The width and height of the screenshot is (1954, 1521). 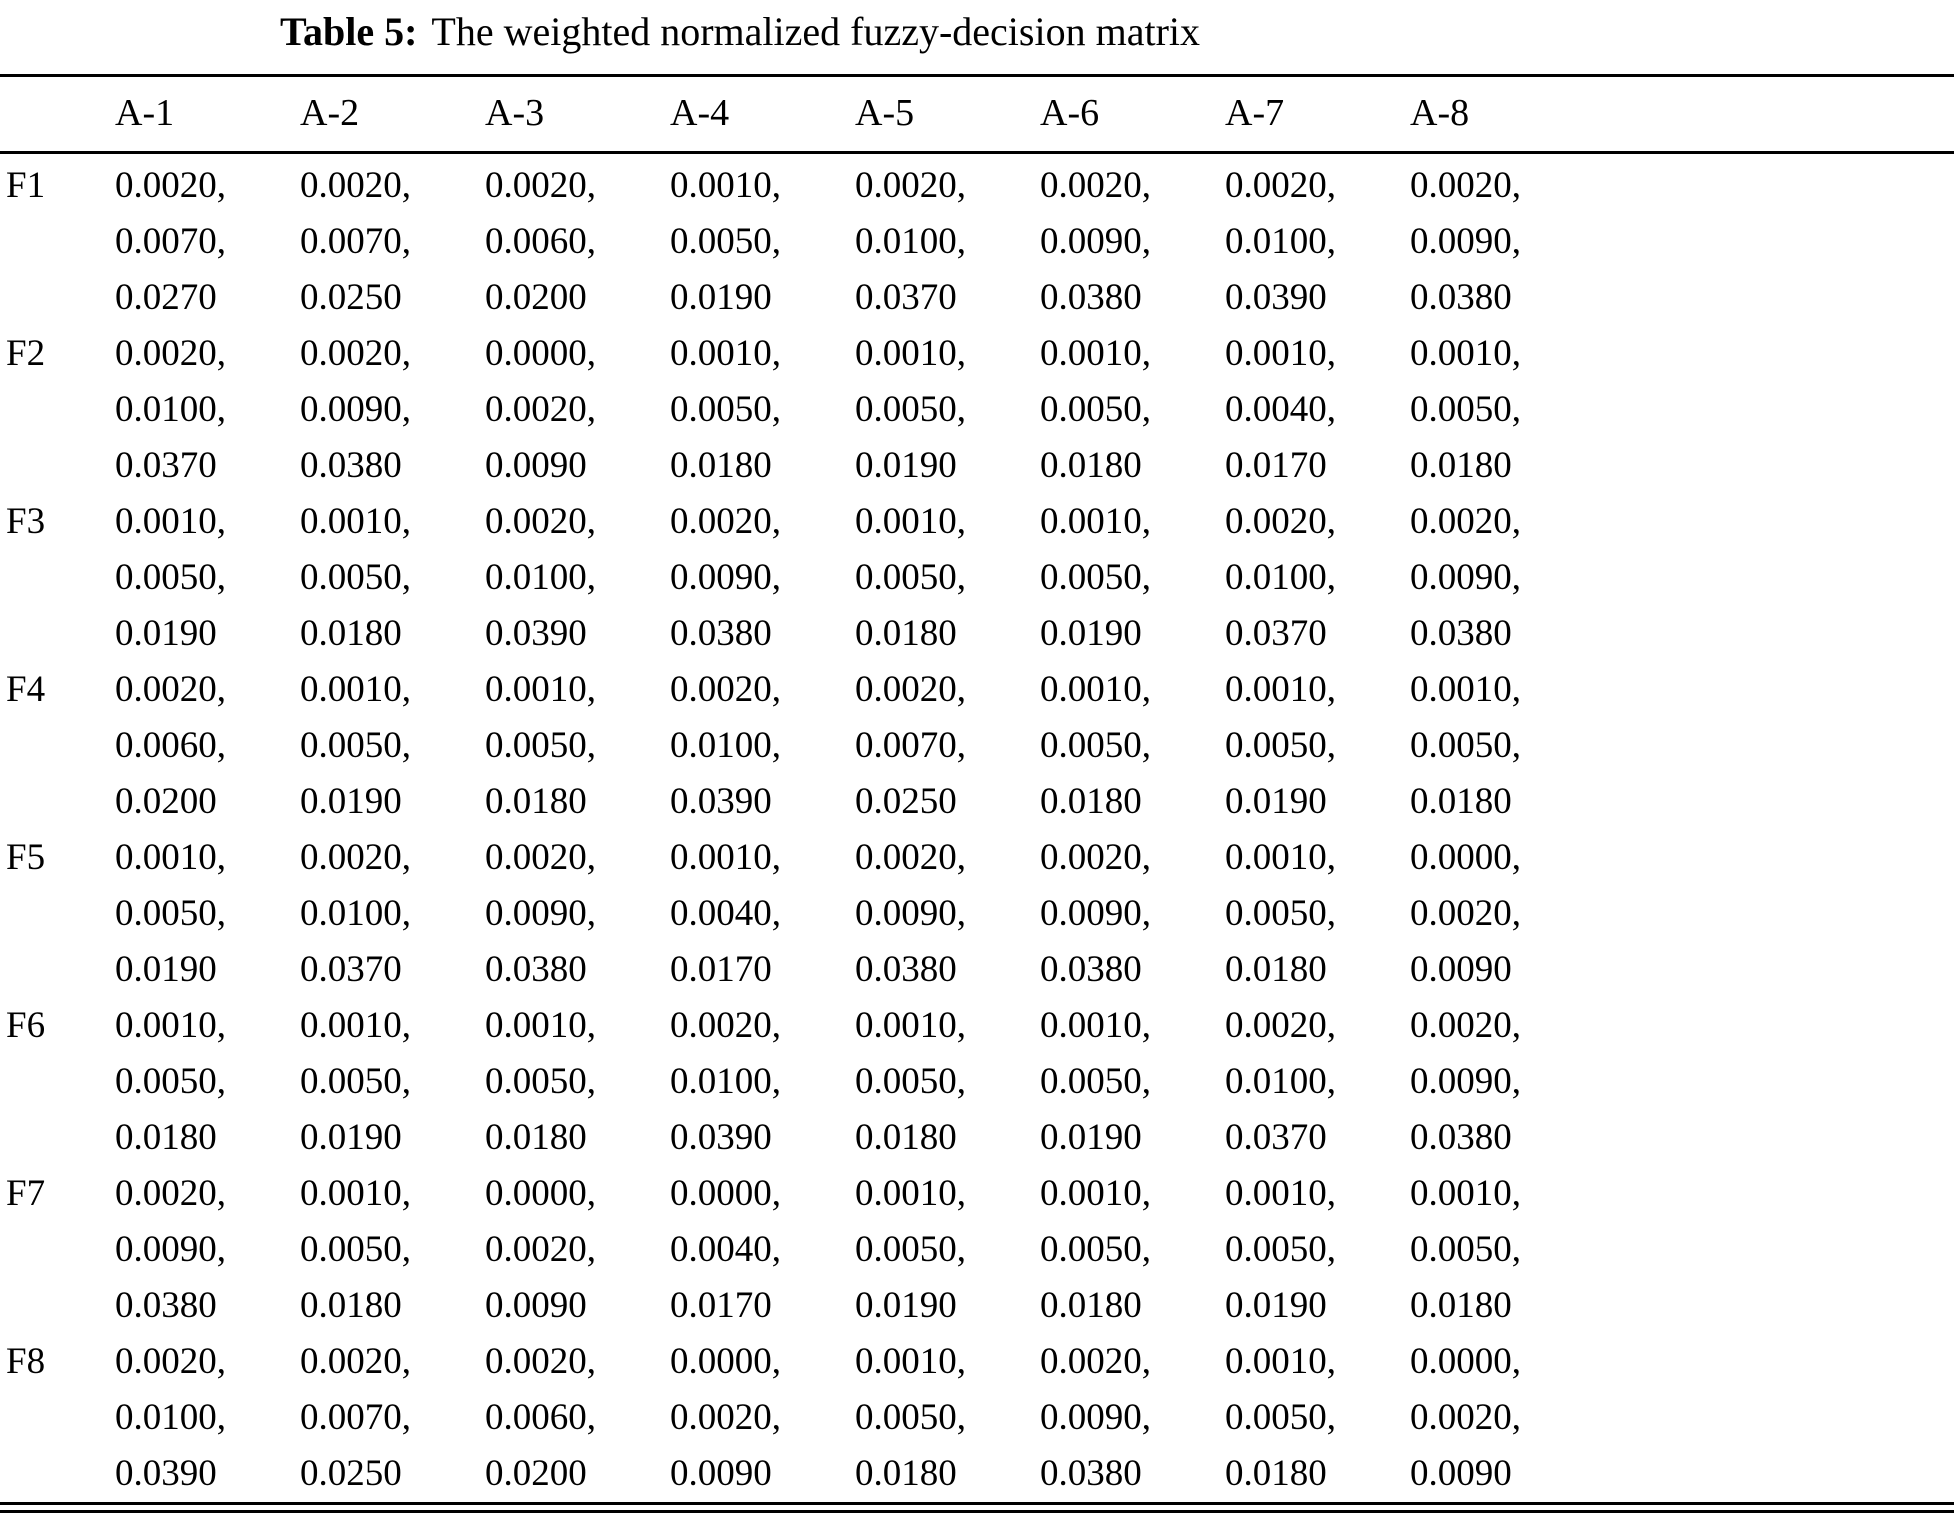 I want to click on matrix-cell: 0.0020, 0.0060, 0.0200, so click(x=577, y=240).